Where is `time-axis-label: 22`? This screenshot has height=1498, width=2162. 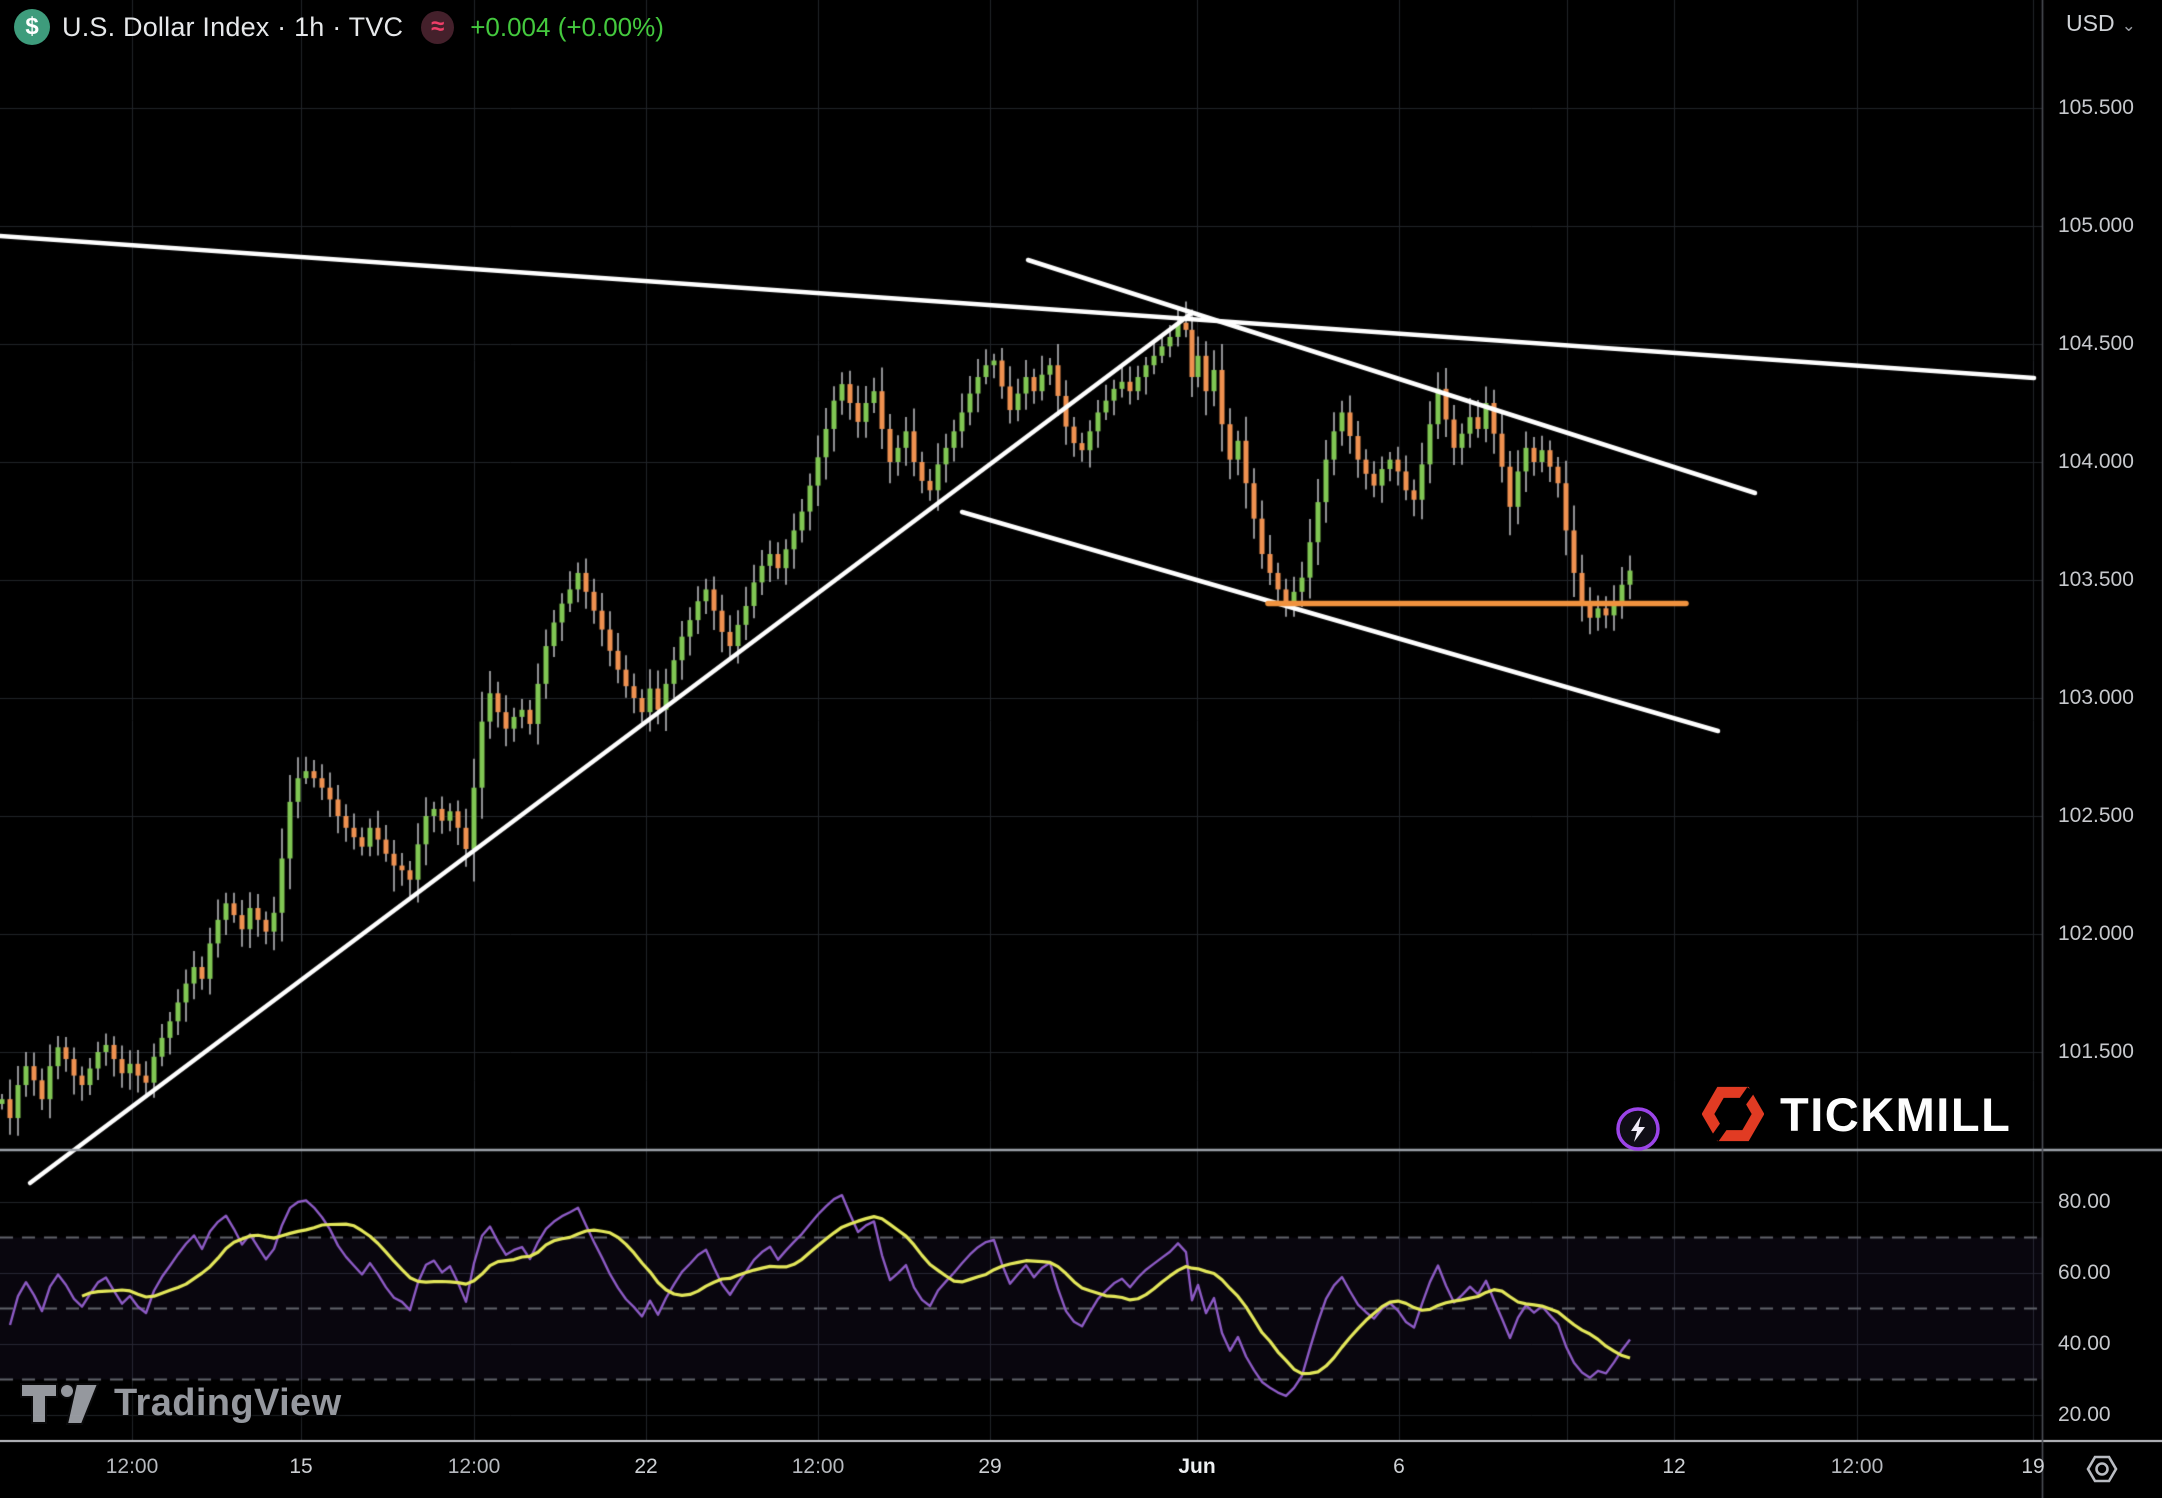
time-axis-label: 22 is located at coordinates (646, 1466).